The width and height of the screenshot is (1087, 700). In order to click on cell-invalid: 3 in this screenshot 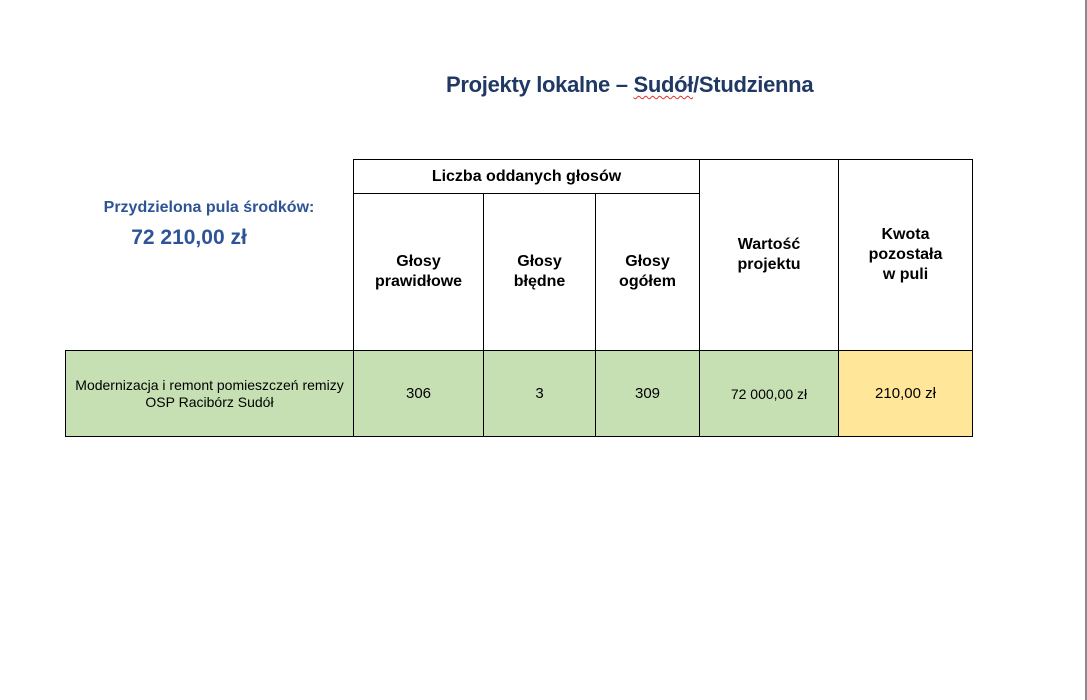, I will do `click(539, 393)`.